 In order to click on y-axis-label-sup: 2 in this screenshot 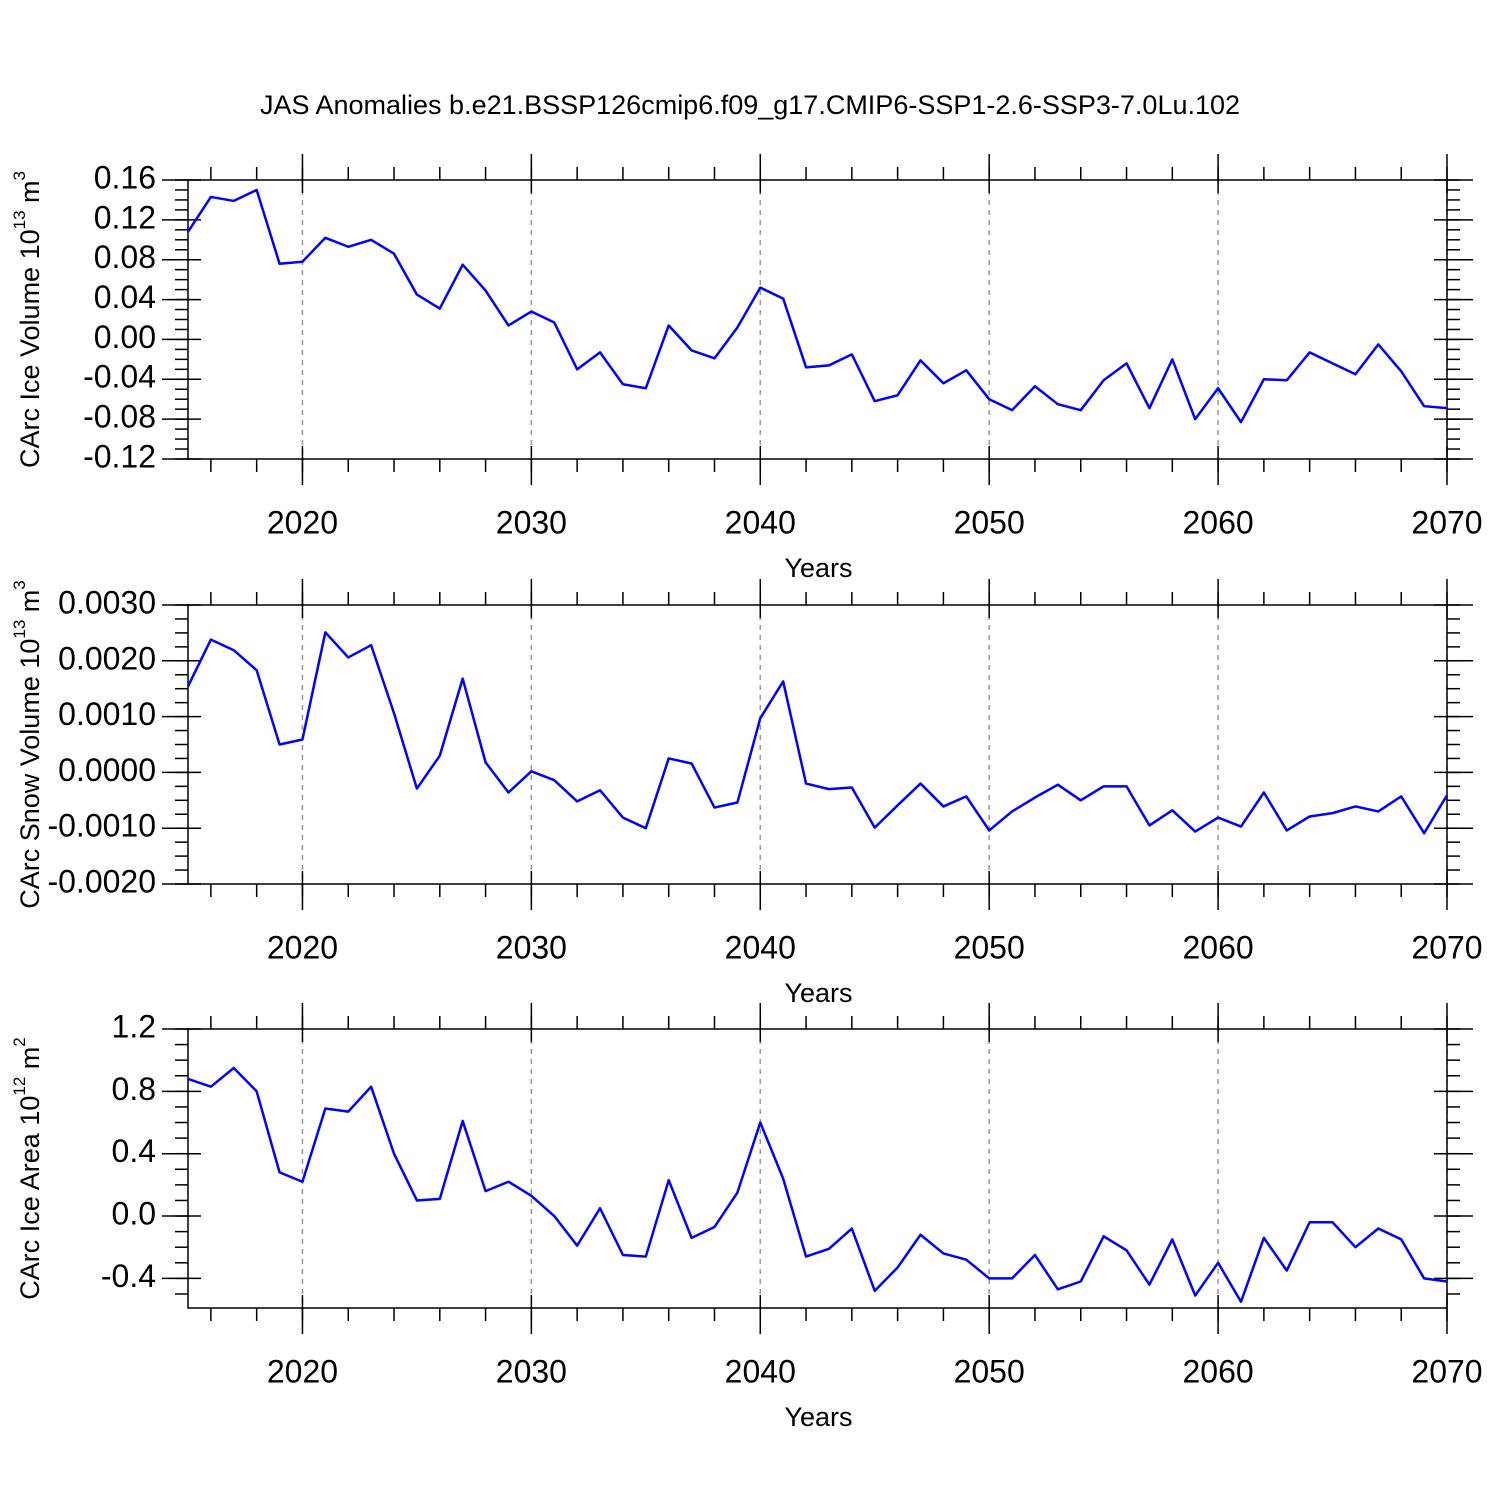, I will do `click(19, 1041)`.